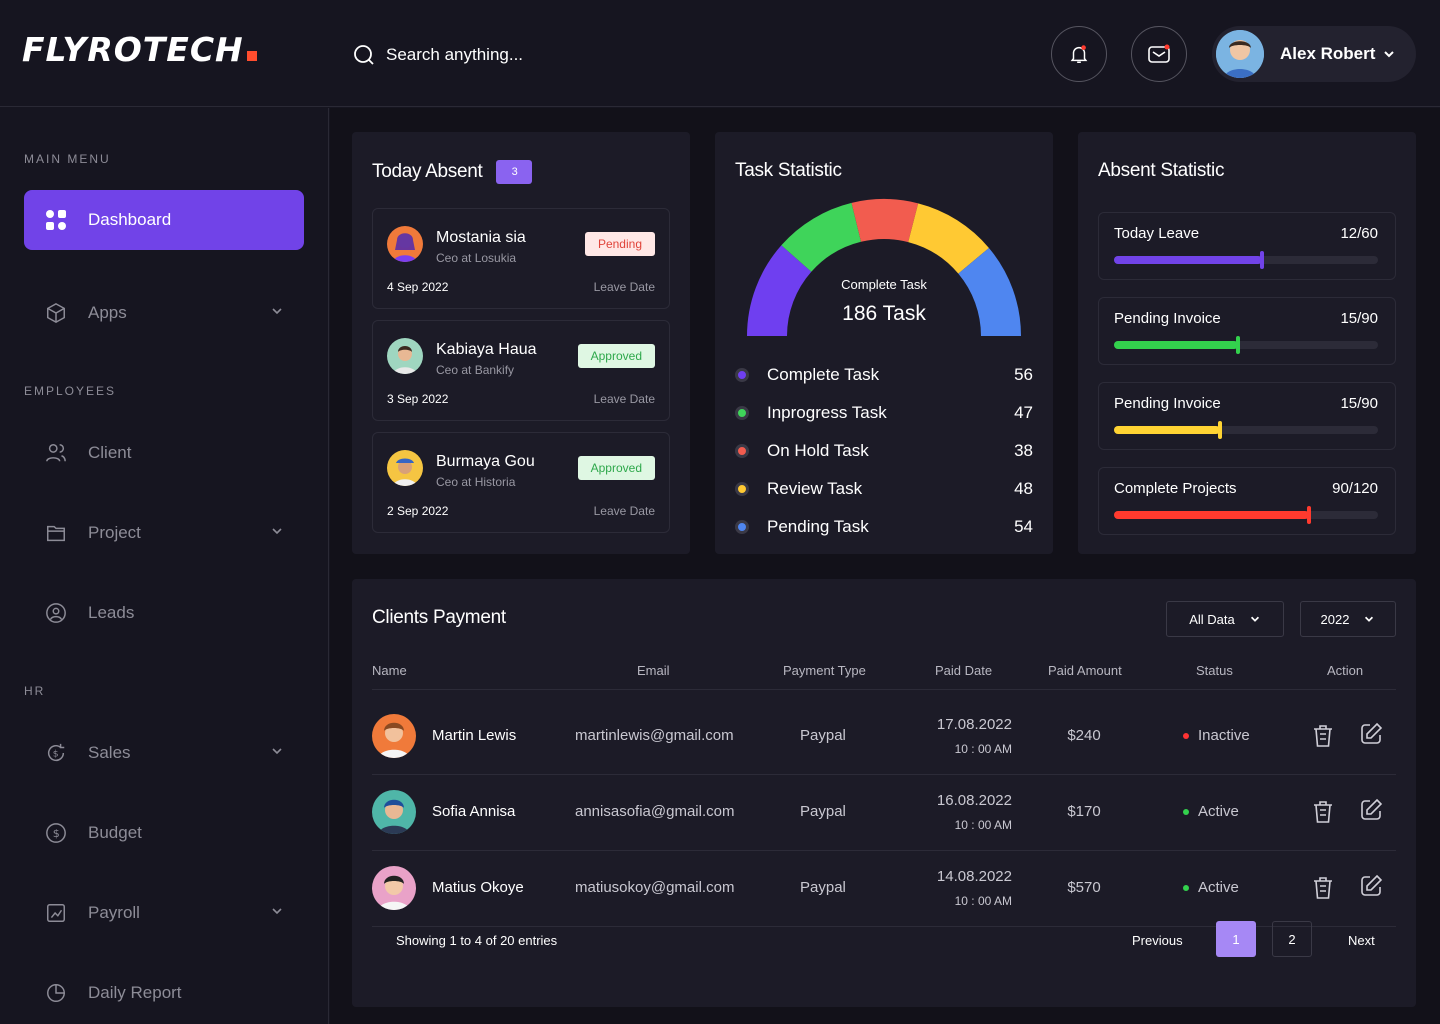 The image size is (1440, 1024). I want to click on gauge-center-label: Complete Task, so click(884, 284).